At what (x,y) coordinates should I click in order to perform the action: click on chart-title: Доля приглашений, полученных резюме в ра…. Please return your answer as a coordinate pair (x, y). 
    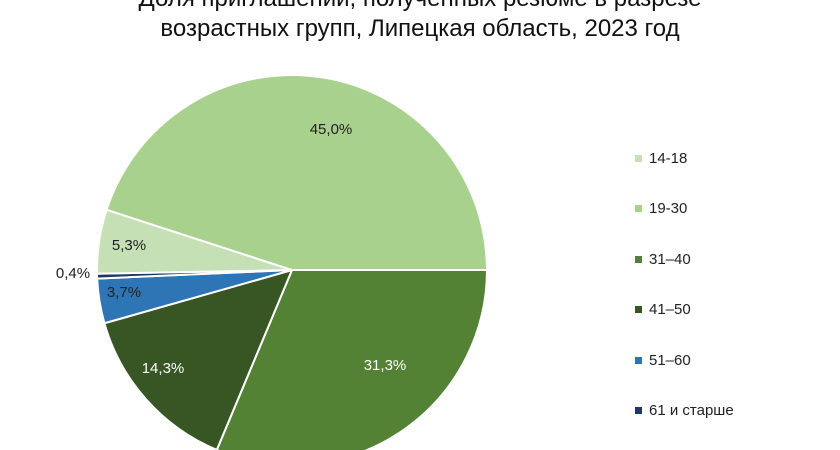
    Looking at the image, I should click on (420, 22).